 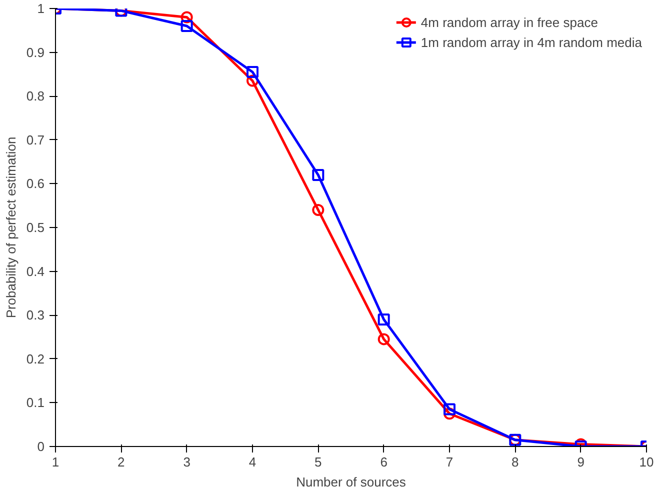 What do you see at coordinates (35, 315) in the screenshot?
I see `y-tick-label: 0.3` at bounding box center [35, 315].